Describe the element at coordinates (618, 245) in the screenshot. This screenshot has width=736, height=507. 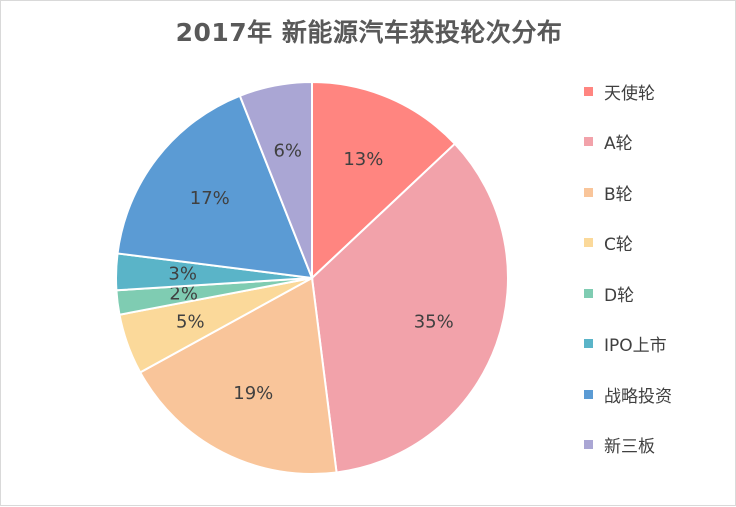
I see `legend-label: C轮` at that location.